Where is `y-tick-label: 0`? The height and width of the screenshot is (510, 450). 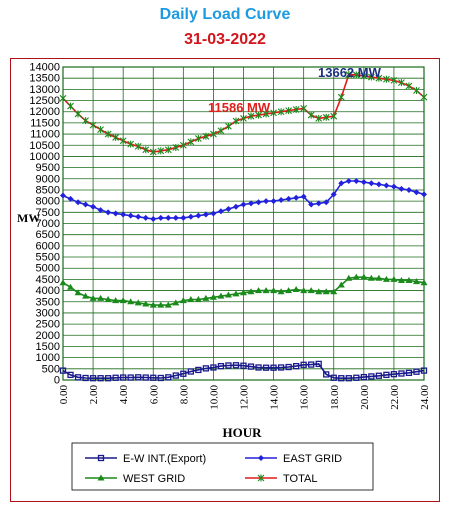
y-tick-label: 0 is located at coordinates (57, 381).